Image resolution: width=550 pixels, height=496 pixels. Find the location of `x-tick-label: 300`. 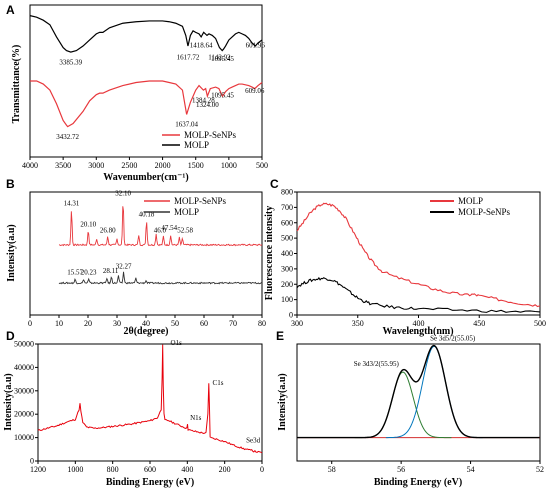

x-tick-label: 300 is located at coordinates (297, 323).